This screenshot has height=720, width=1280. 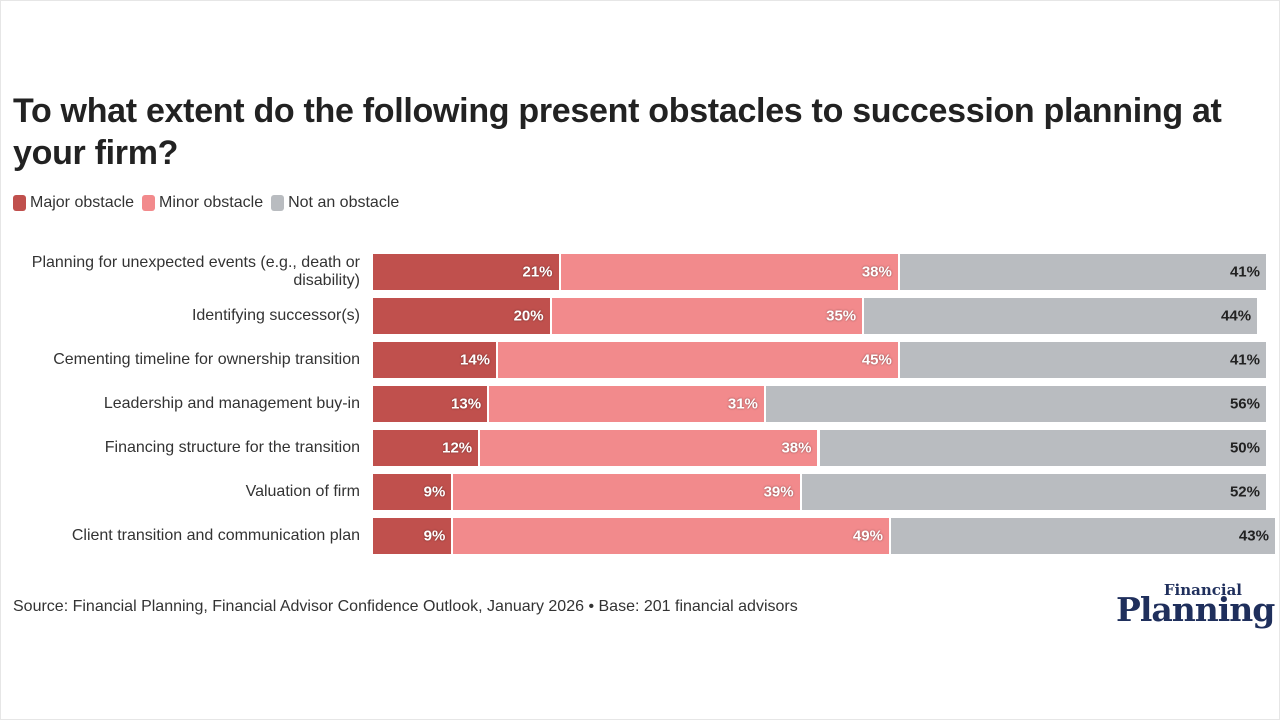 What do you see at coordinates (1244, 404) in the screenshot?
I see `data-label-not: 56%` at bounding box center [1244, 404].